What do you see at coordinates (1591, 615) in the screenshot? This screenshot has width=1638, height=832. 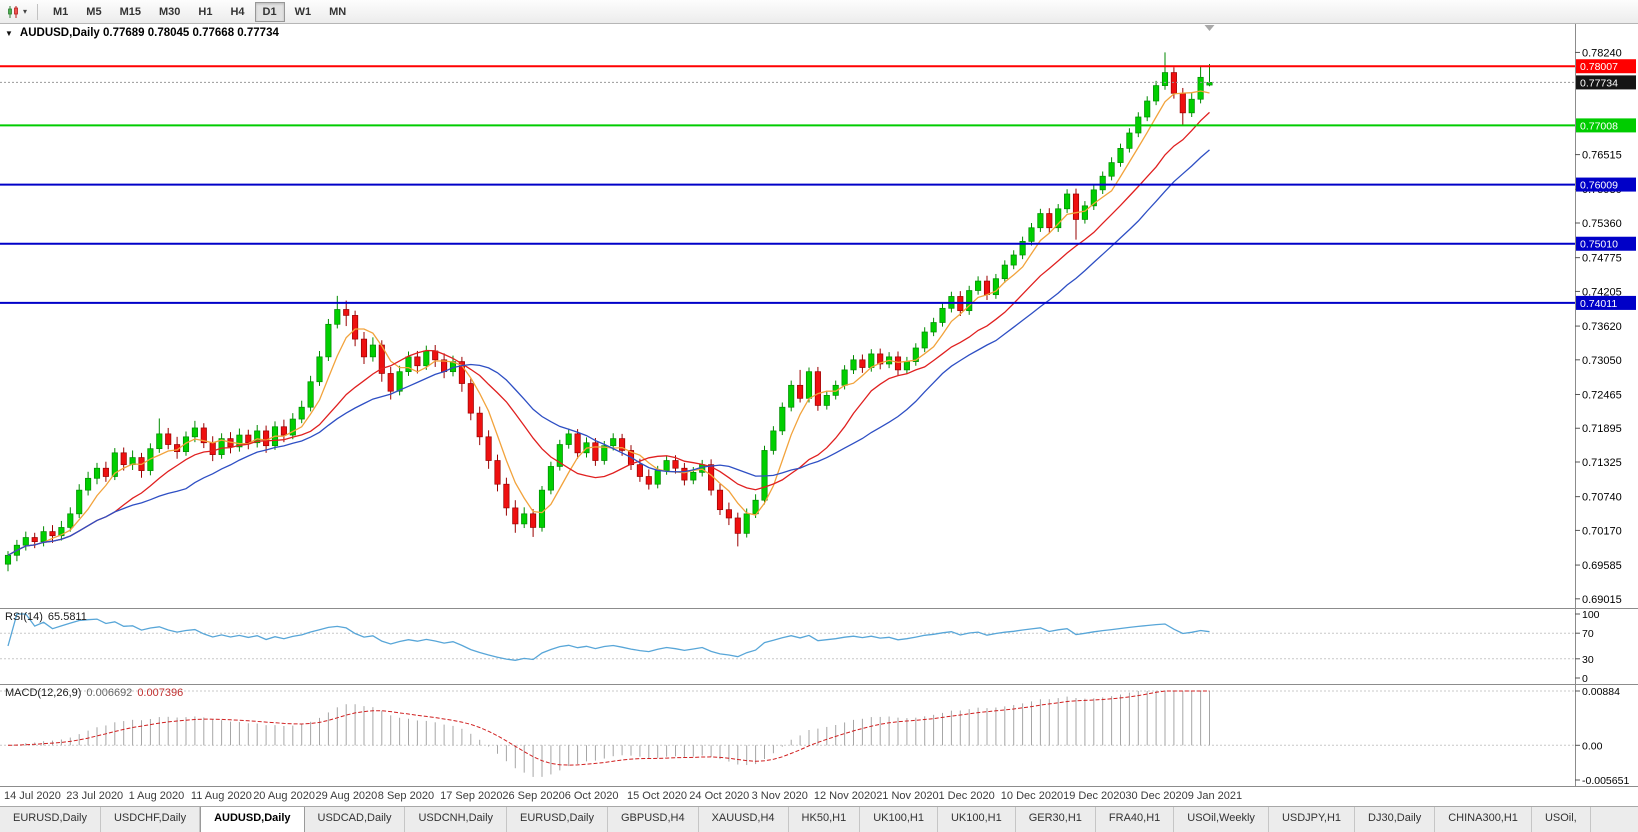 I see `rsi-tick-label: 100` at bounding box center [1591, 615].